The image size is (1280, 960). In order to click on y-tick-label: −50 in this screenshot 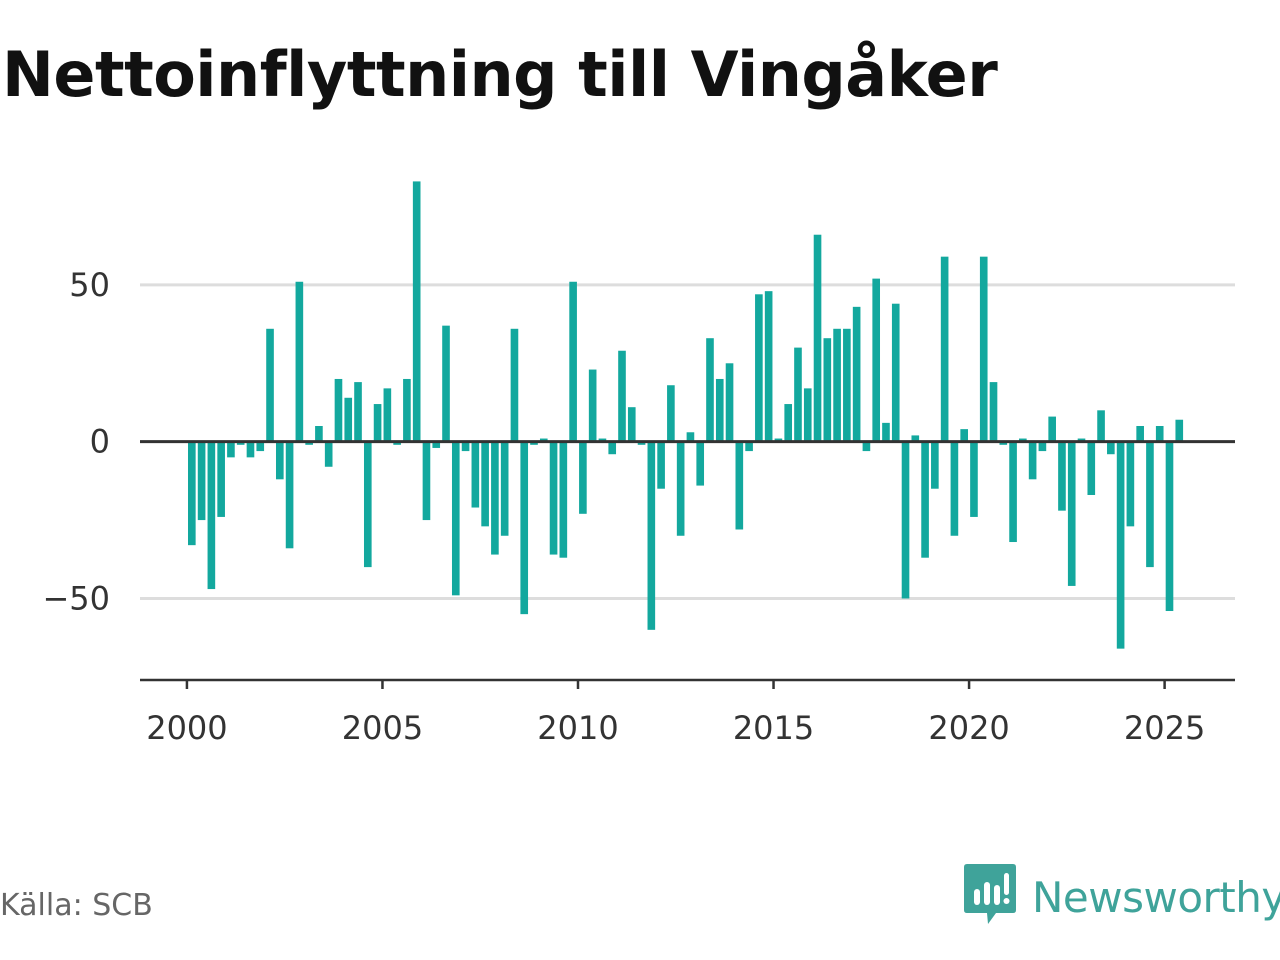, I will do `click(76, 598)`.